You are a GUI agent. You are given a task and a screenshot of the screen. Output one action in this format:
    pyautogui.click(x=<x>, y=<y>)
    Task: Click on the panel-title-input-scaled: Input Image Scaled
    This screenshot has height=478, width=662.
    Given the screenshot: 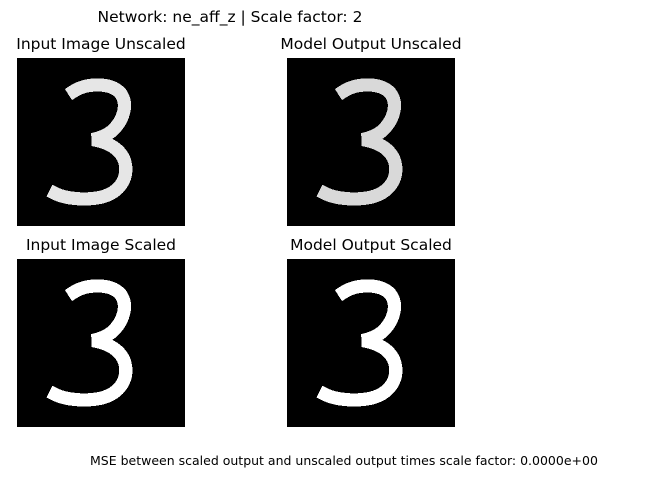 What is the action you would take?
    pyautogui.click(x=101, y=245)
    